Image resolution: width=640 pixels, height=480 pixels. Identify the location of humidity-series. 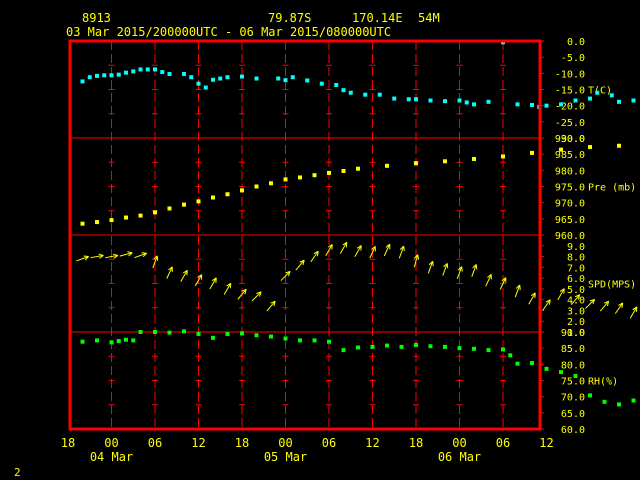
(358, 368).